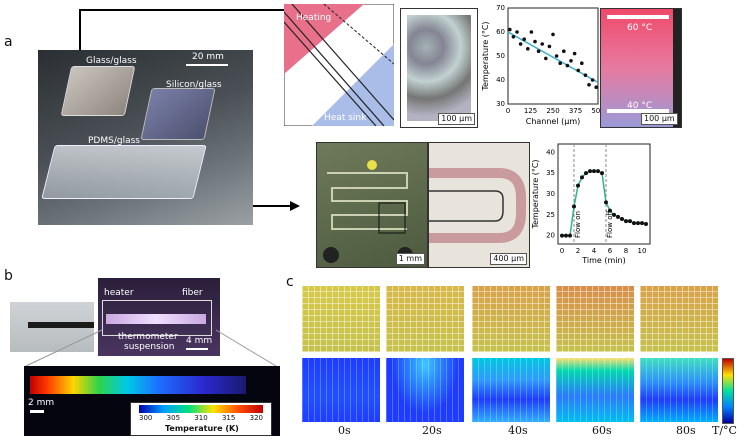  I want to click on zoom-scale: 400 µm, so click(508, 259).